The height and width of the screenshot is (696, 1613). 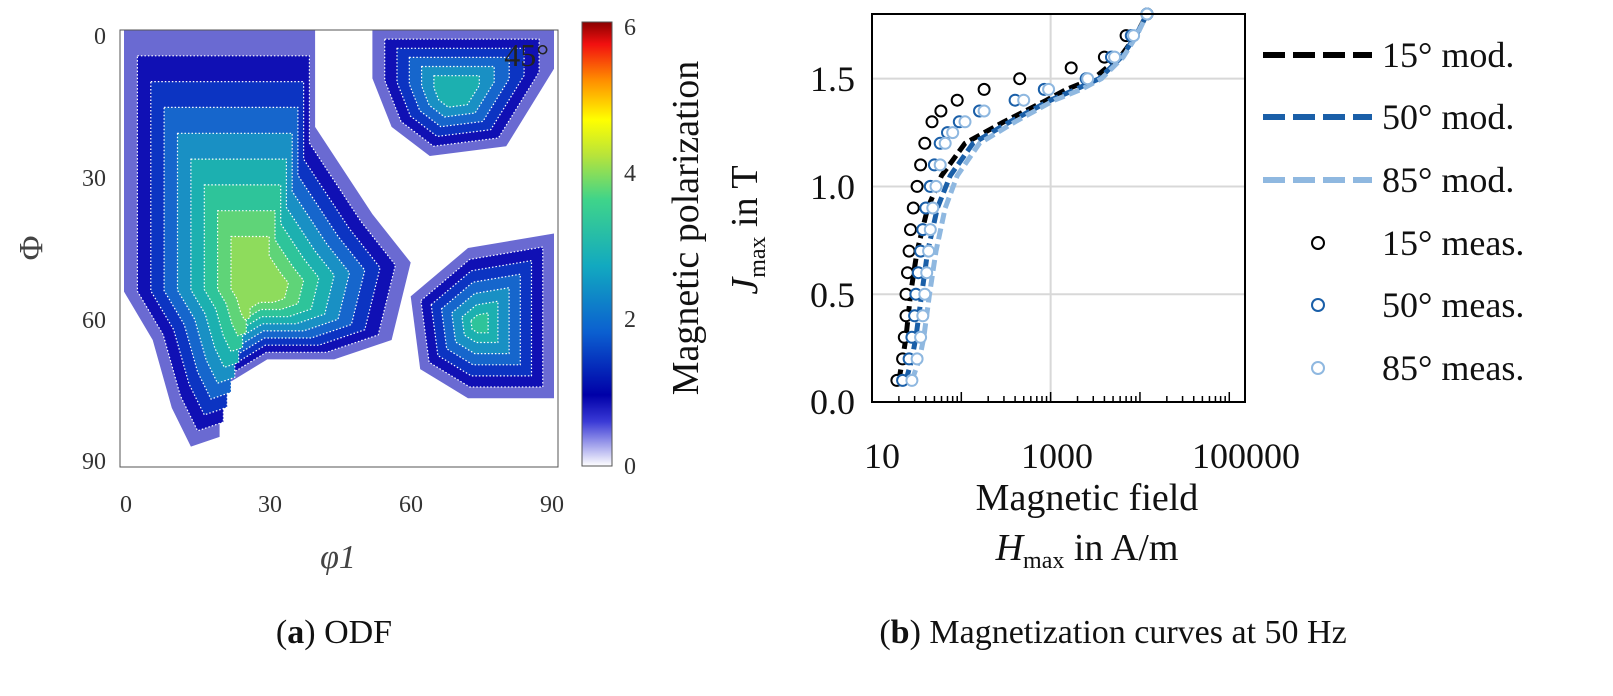 What do you see at coordinates (747, 229) in the screenshot?
I see `curves-ylabel-line2: Jmax in T` at bounding box center [747, 229].